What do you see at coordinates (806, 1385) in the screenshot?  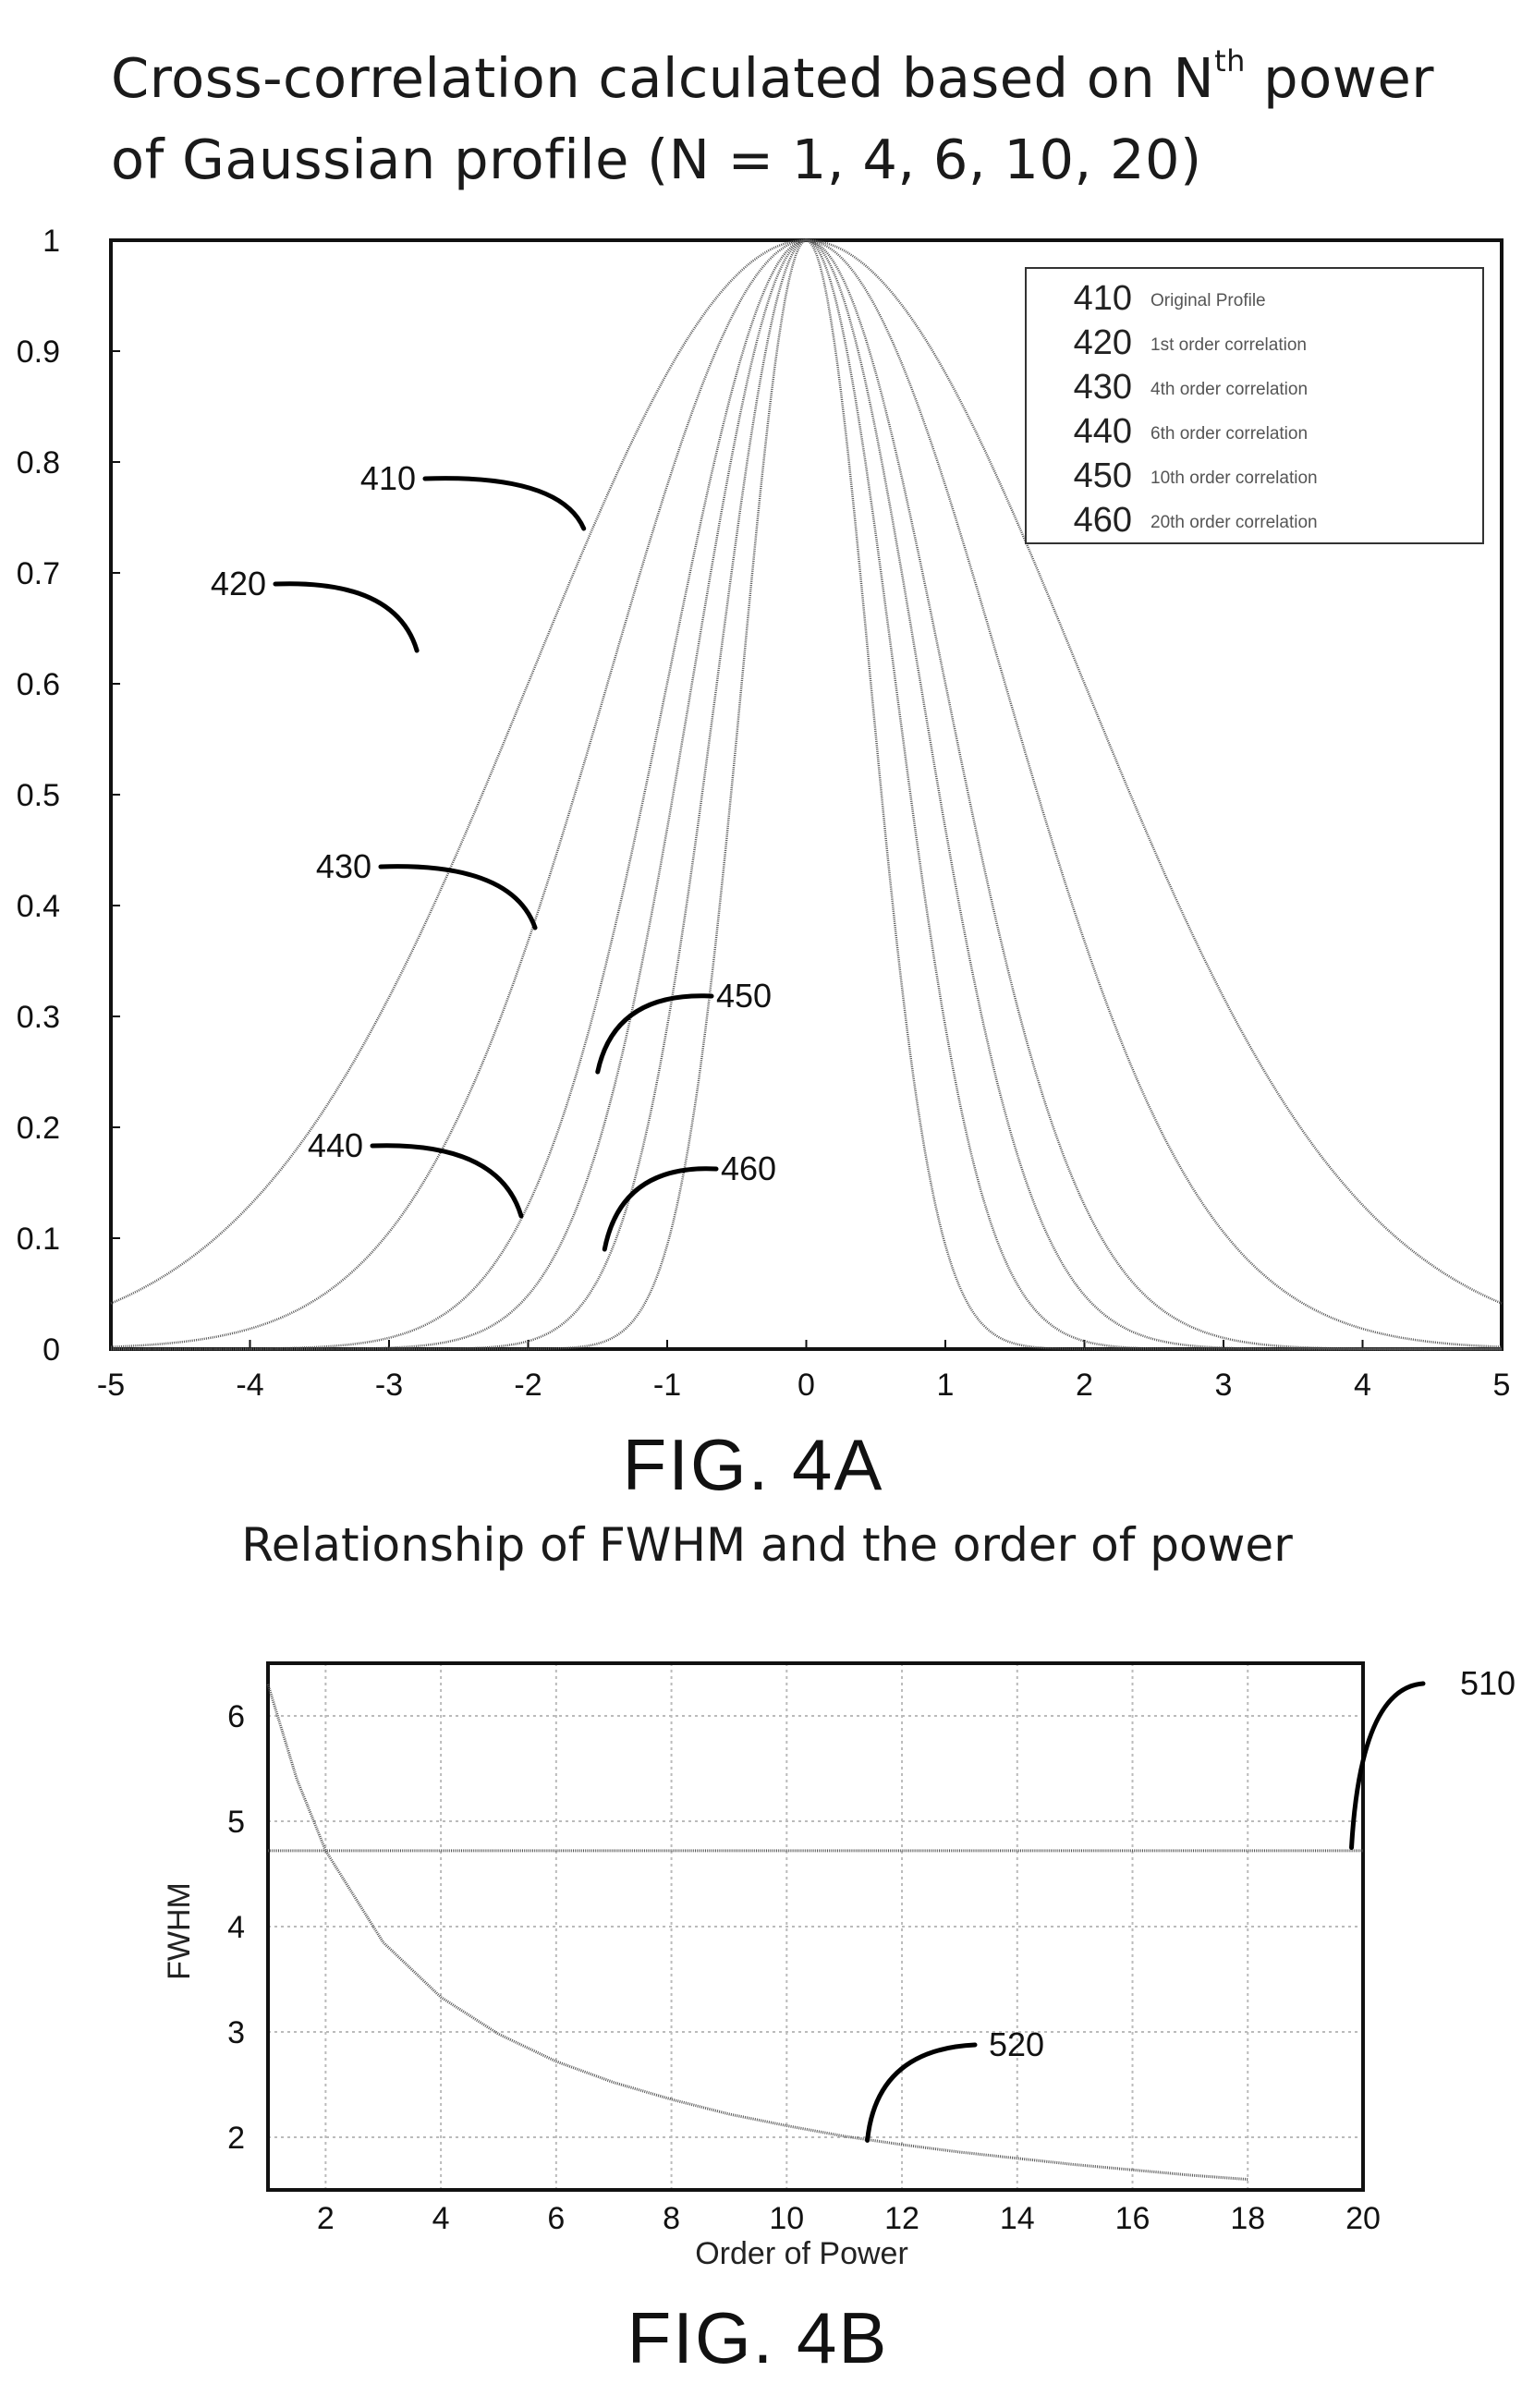 I see `x-tick-label: 0` at bounding box center [806, 1385].